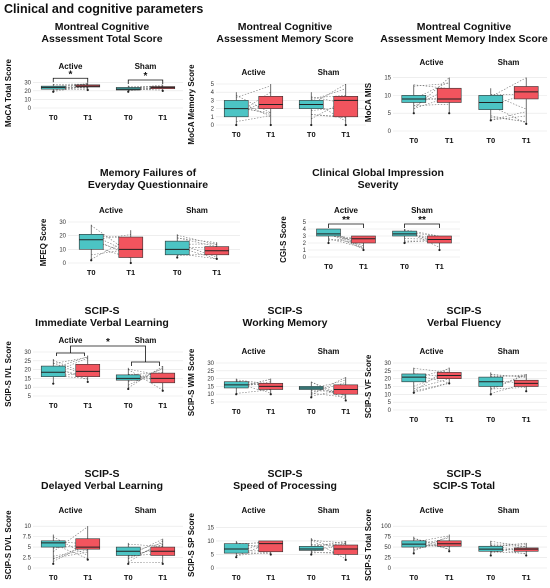 The width and height of the screenshot is (550, 588). I want to click on chart-title: Delayed Verbal Learning, so click(102, 486).